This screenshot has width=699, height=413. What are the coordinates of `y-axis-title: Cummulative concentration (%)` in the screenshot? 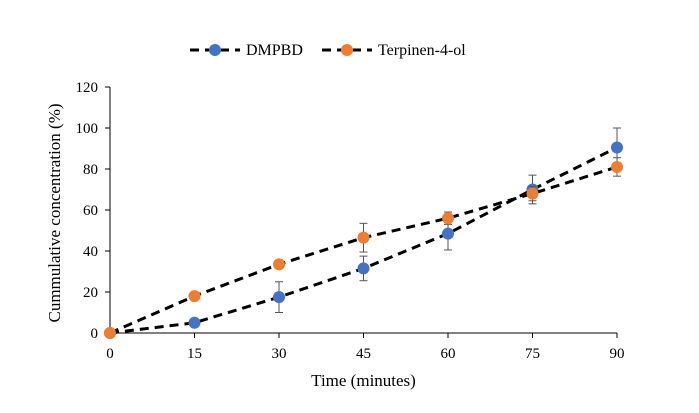 It's located at (54, 212).